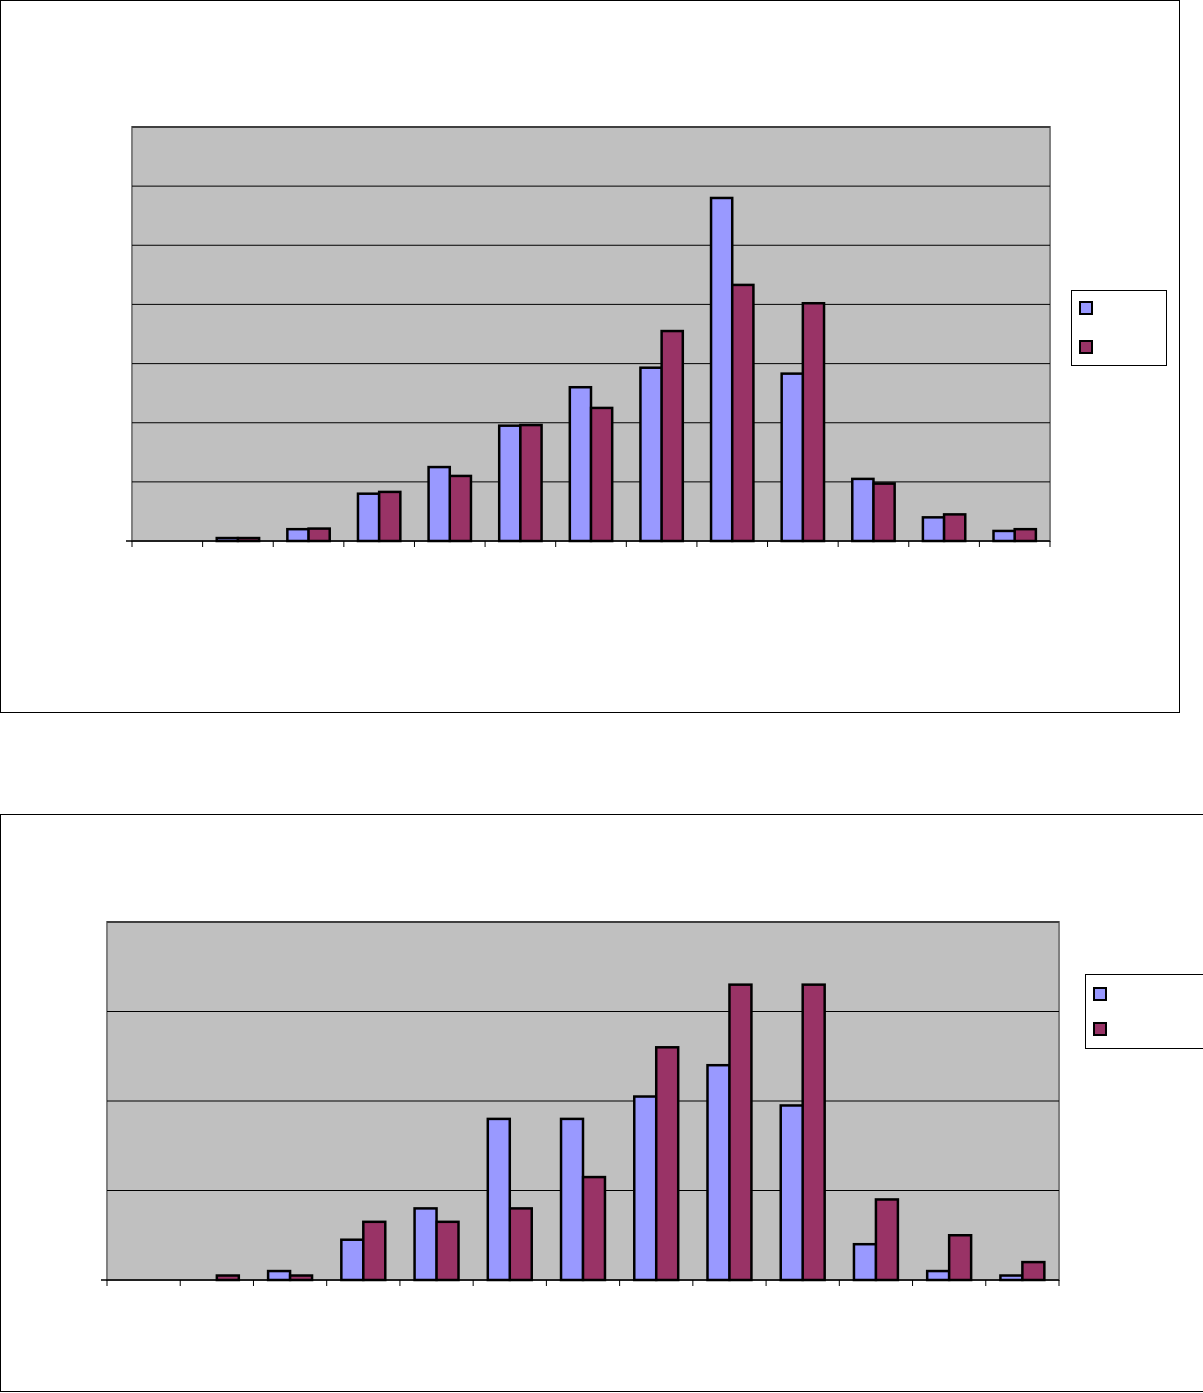 The width and height of the screenshot is (1203, 1393). What do you see at coordinates (1144, 1011) in the screenshot?
I see `chart-2-legend` at bounding box center [1144, 1011].